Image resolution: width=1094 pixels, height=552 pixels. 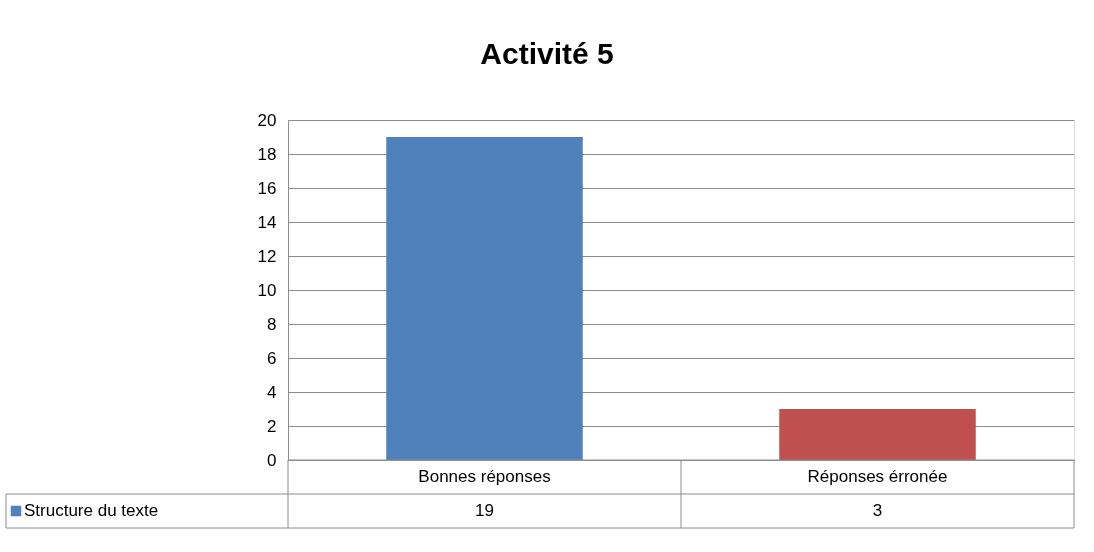 I want to click on y-tick-label: 6, so click(x=272, y=358).